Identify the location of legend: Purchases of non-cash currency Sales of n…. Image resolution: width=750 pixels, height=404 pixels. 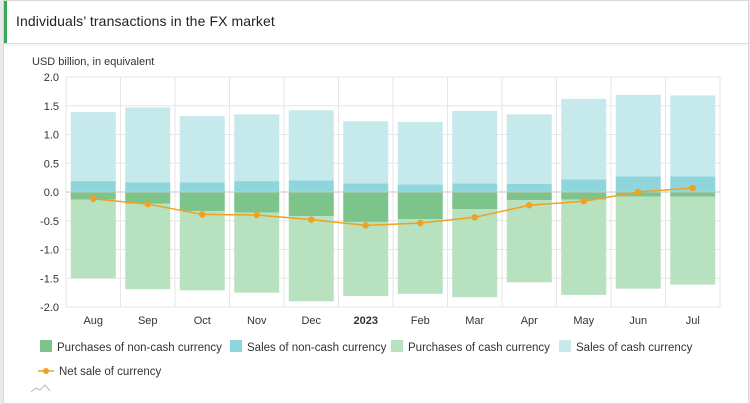
(365, 359).